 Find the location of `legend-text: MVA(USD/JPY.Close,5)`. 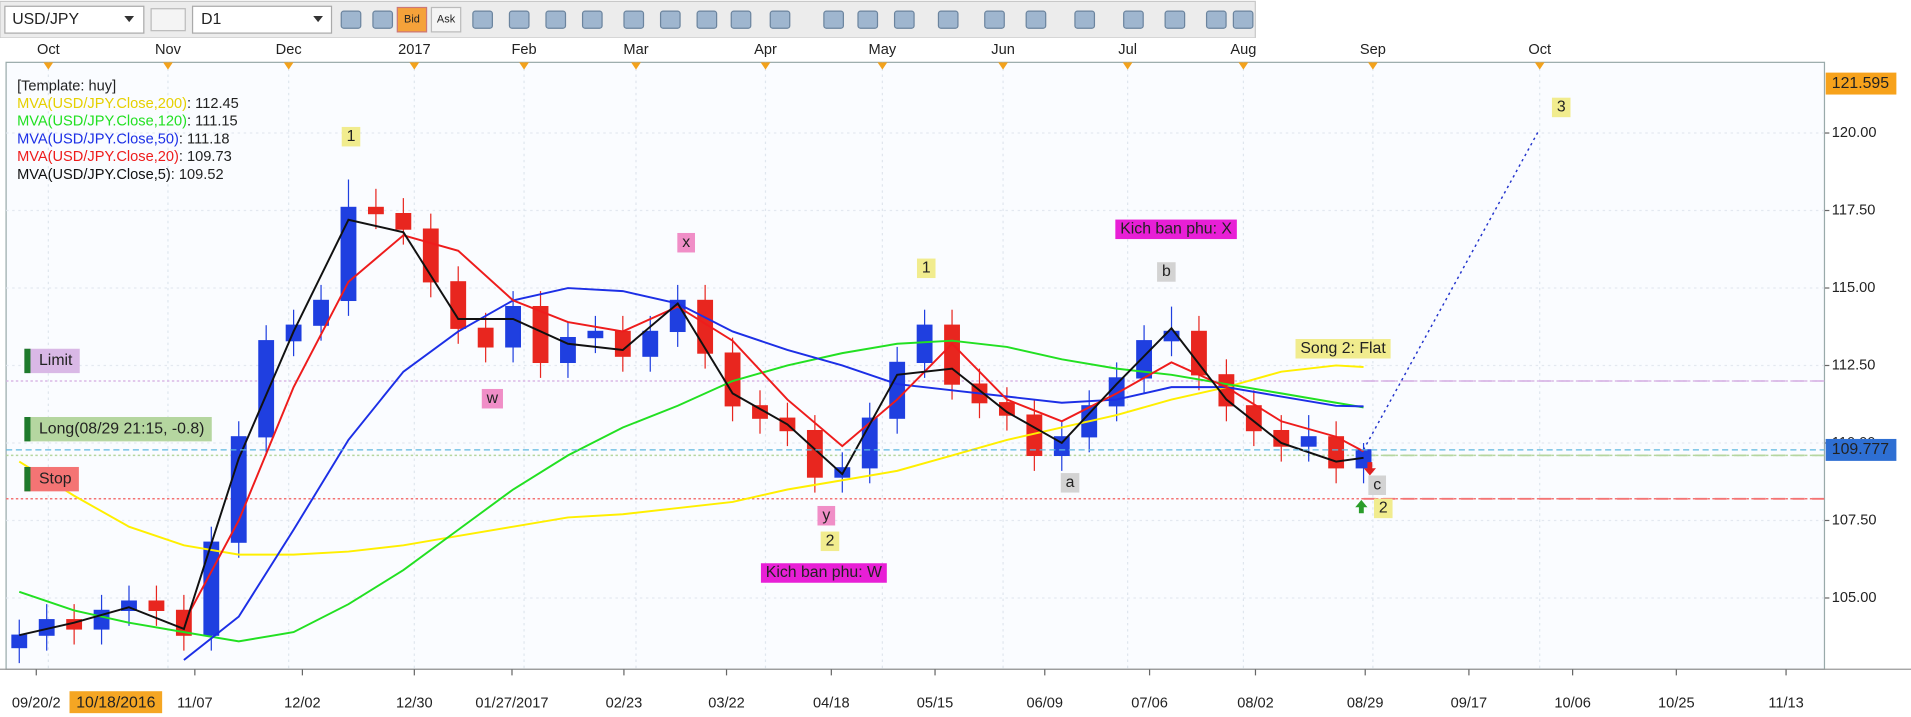

legend-text: MVA(USD/JPY.Close,5) is located at coordinates (94, 175).